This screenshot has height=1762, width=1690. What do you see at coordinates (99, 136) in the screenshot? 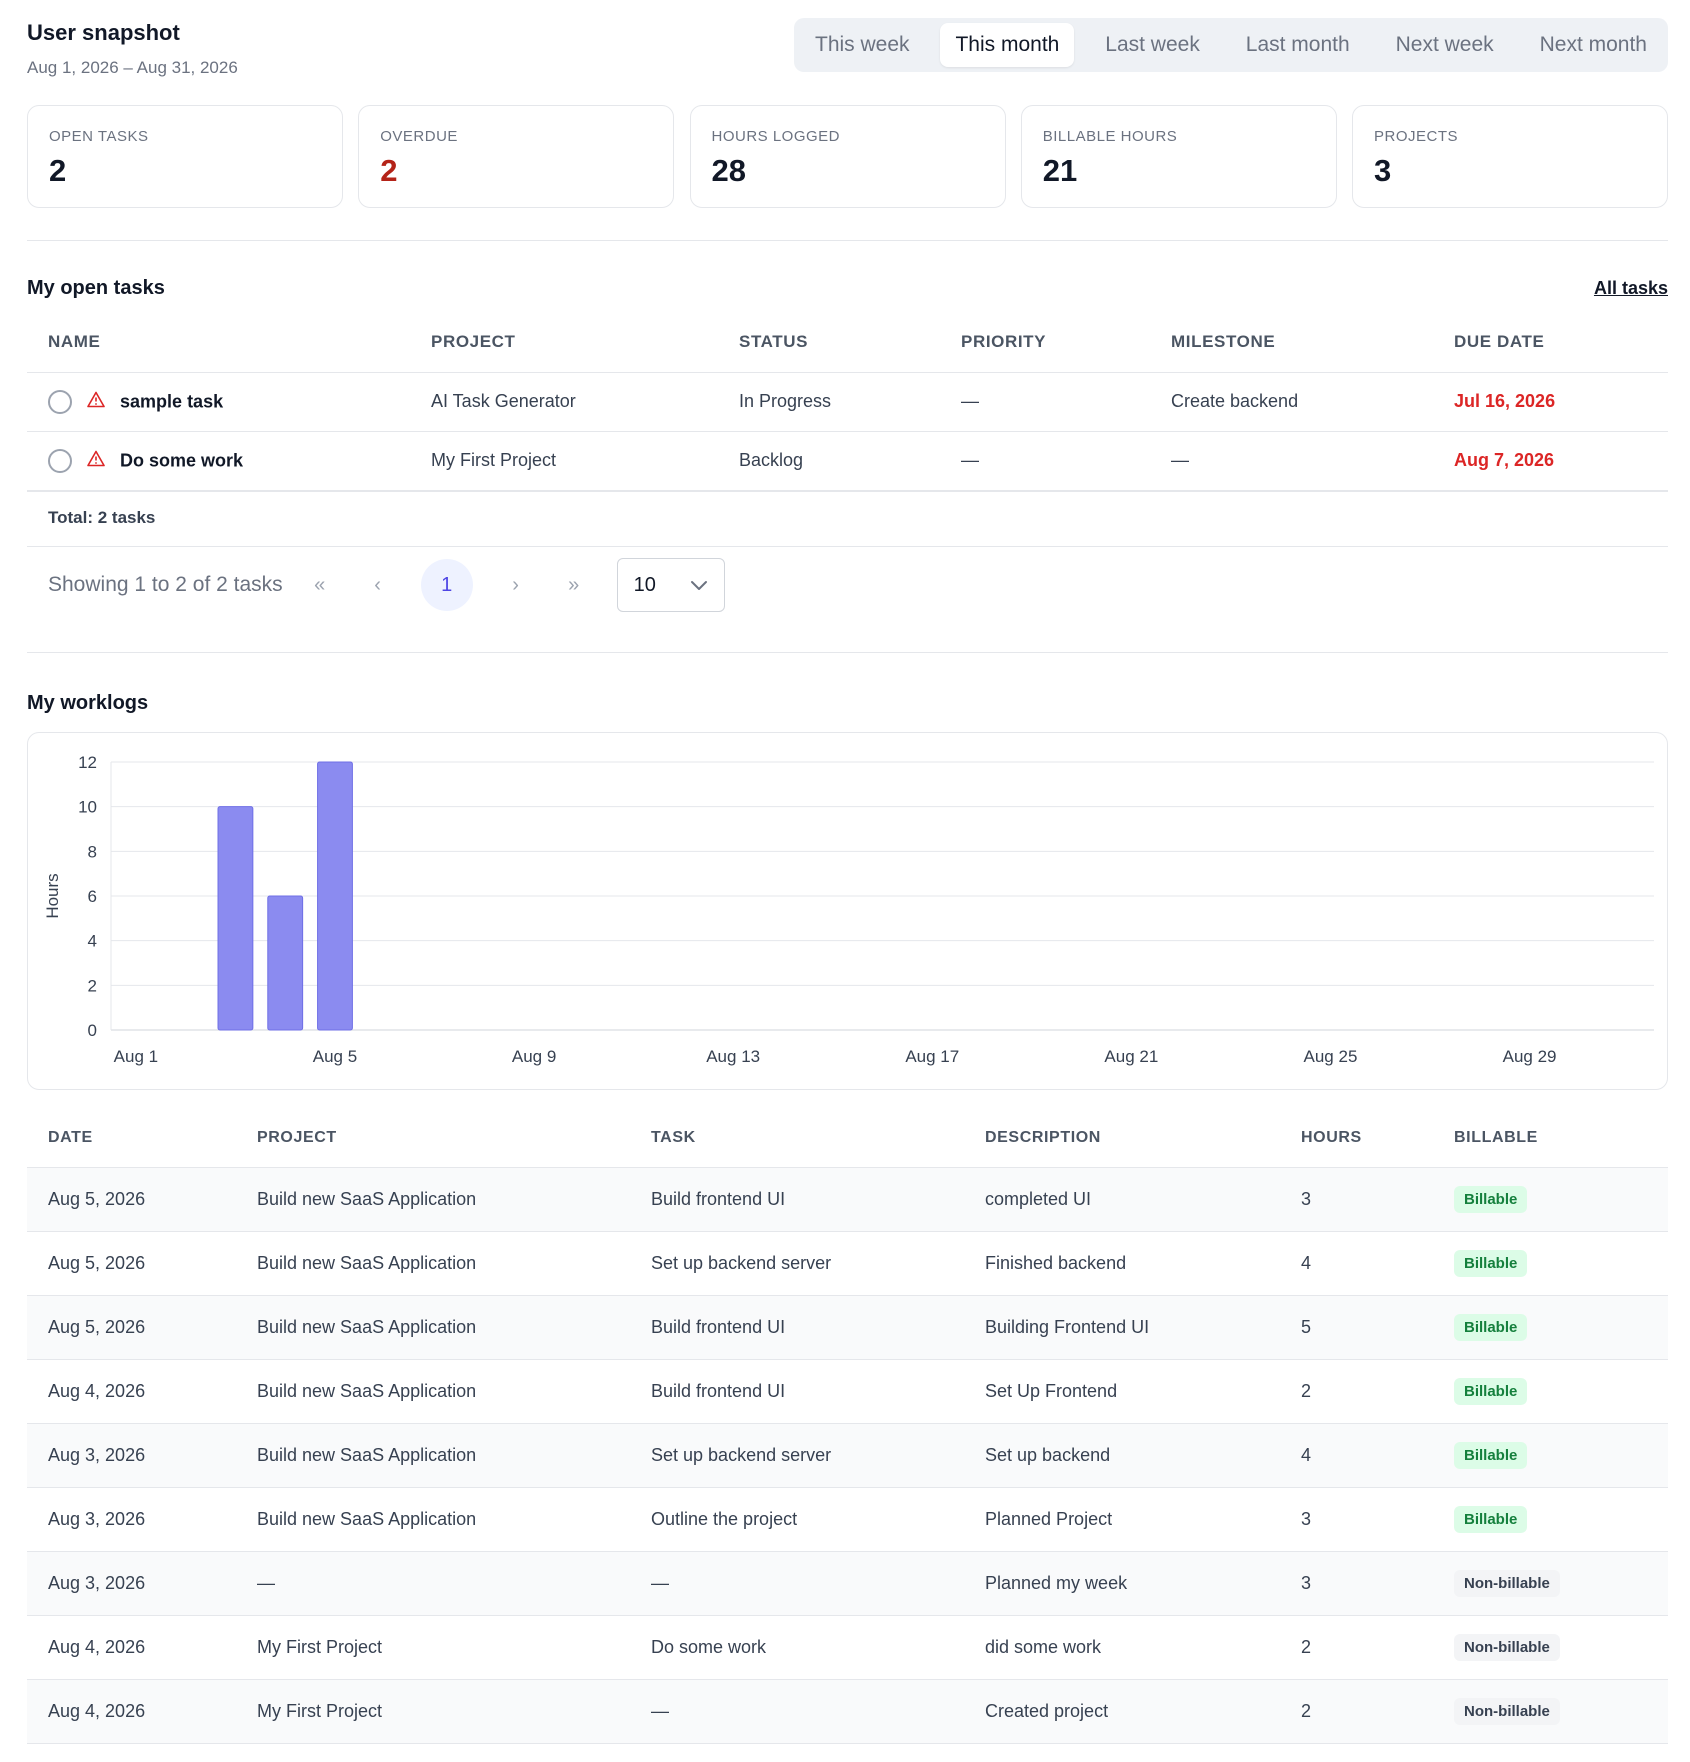
I see `stat-label: OPEN TASKS` at bounding box center [99, 136].